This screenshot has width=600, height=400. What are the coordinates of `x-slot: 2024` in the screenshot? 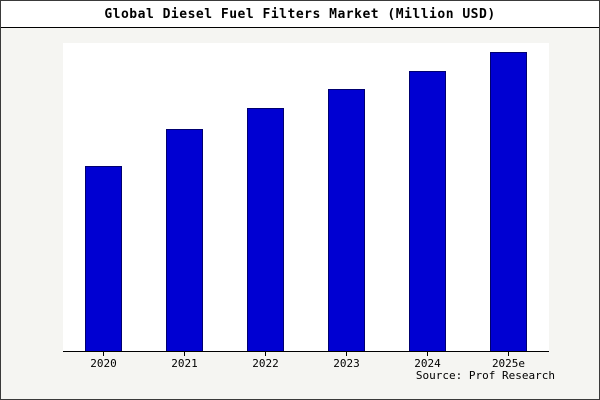 It's located at (427, 361).